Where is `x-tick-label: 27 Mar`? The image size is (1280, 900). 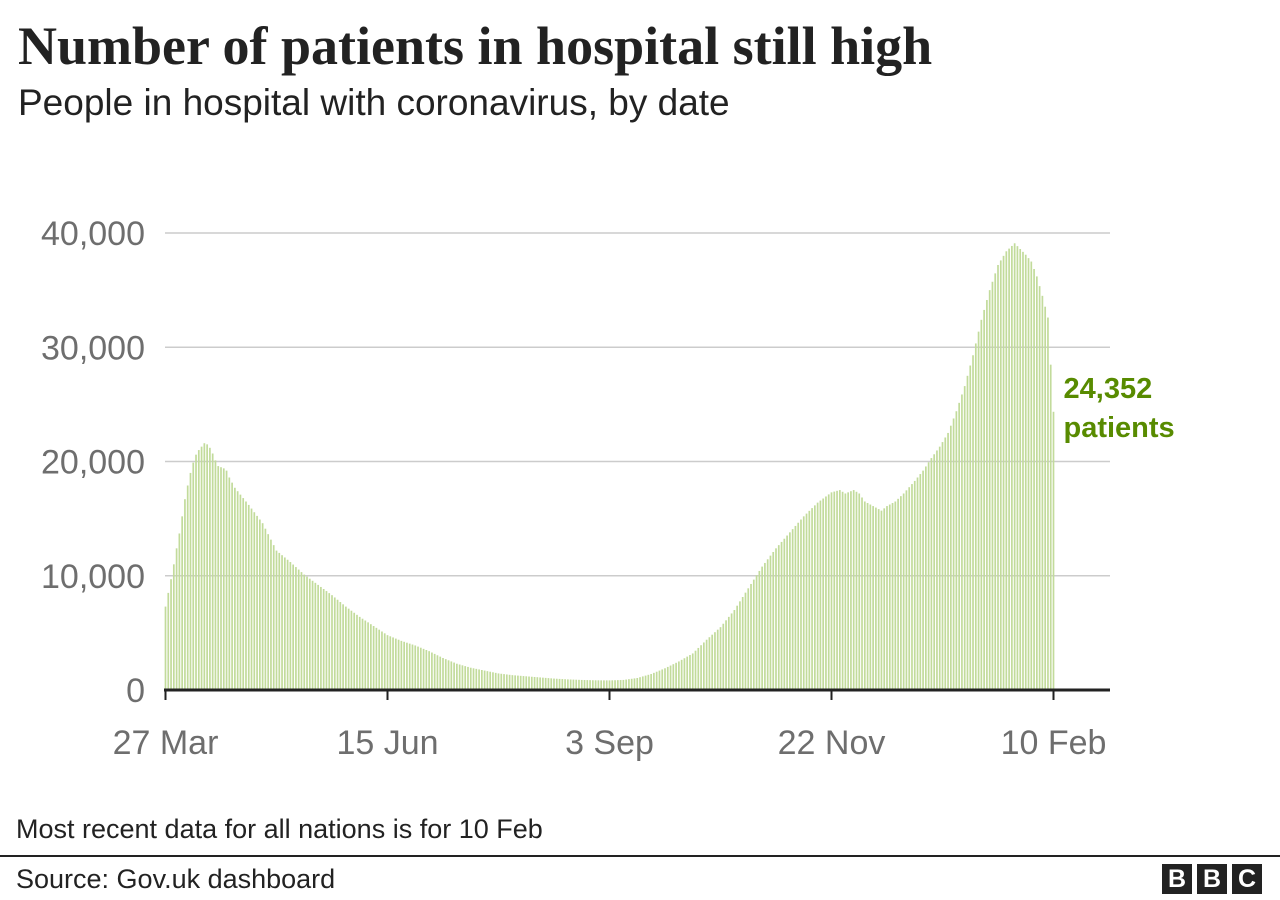
x-tick-label: 27 Mar is located at coordinates (166, 743).